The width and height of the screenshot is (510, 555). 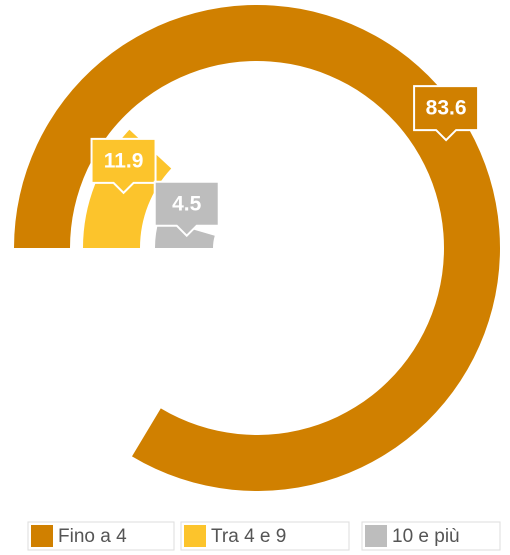 I want to click on legend-label: Tra 4 e 9, so click(x=248, y=536).